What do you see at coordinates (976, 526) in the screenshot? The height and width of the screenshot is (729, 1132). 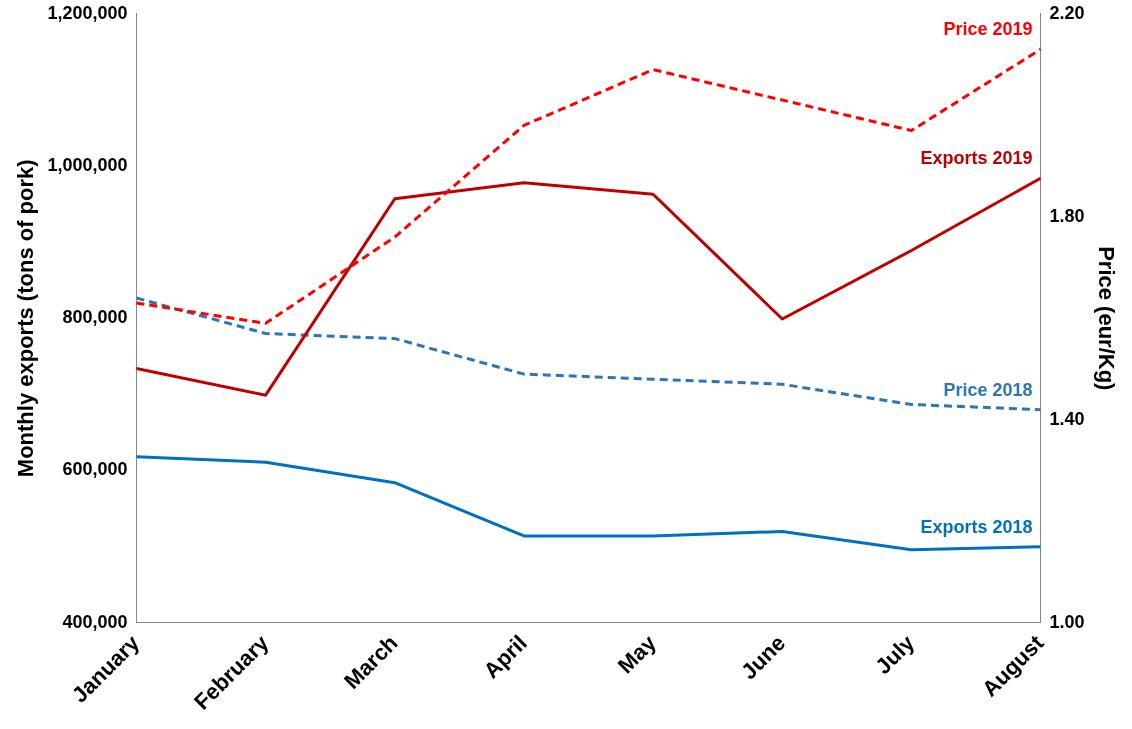 I see `series-label: Exports 2018` at bounding box center [976, 526].